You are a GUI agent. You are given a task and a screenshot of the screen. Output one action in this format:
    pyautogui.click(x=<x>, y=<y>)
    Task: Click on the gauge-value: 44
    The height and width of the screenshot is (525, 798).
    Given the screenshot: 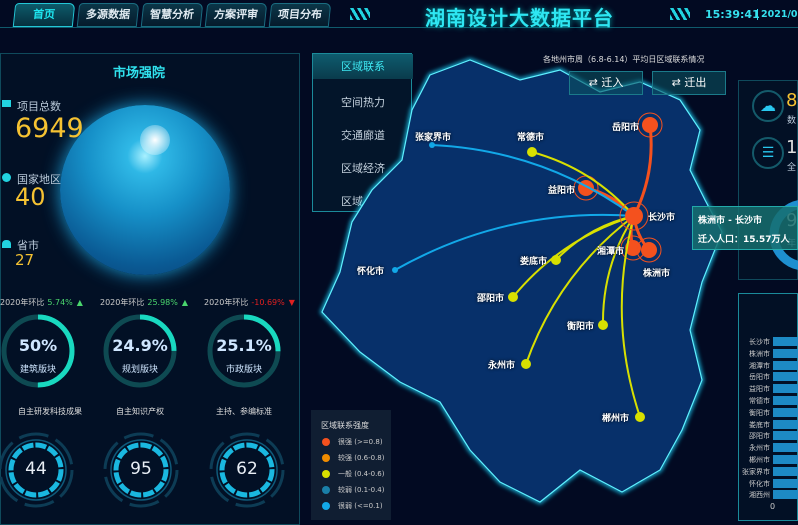 What is the action you would take?
    pyautogui.click(x=36, y=469)
    